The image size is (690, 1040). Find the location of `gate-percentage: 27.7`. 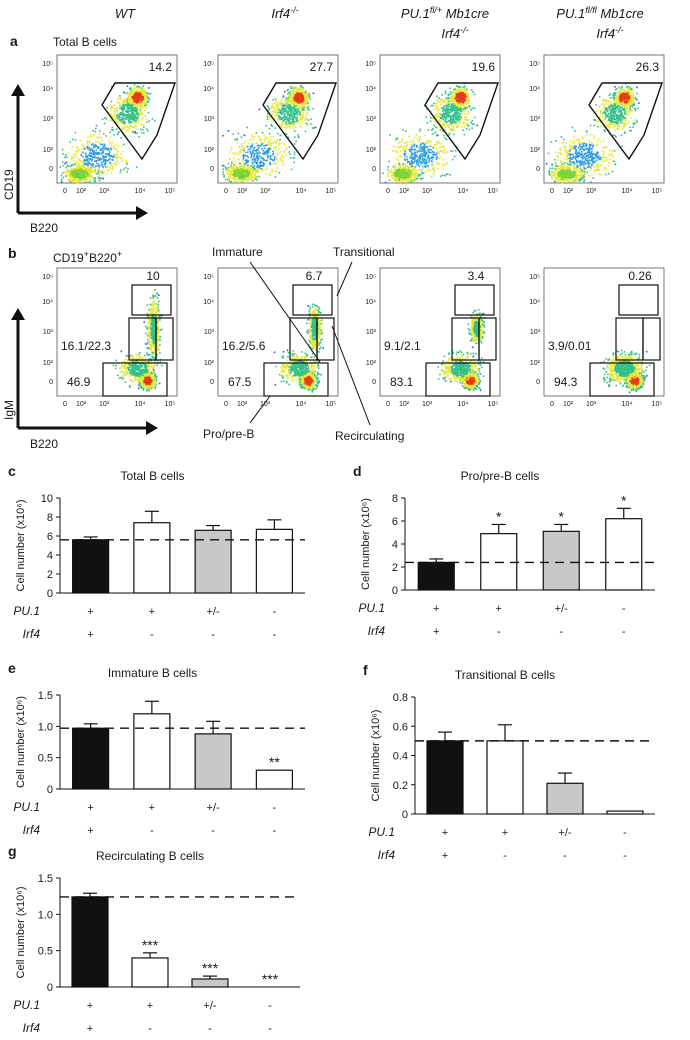

gate-percentage: 27.7 is located at coordinates (322, 67).